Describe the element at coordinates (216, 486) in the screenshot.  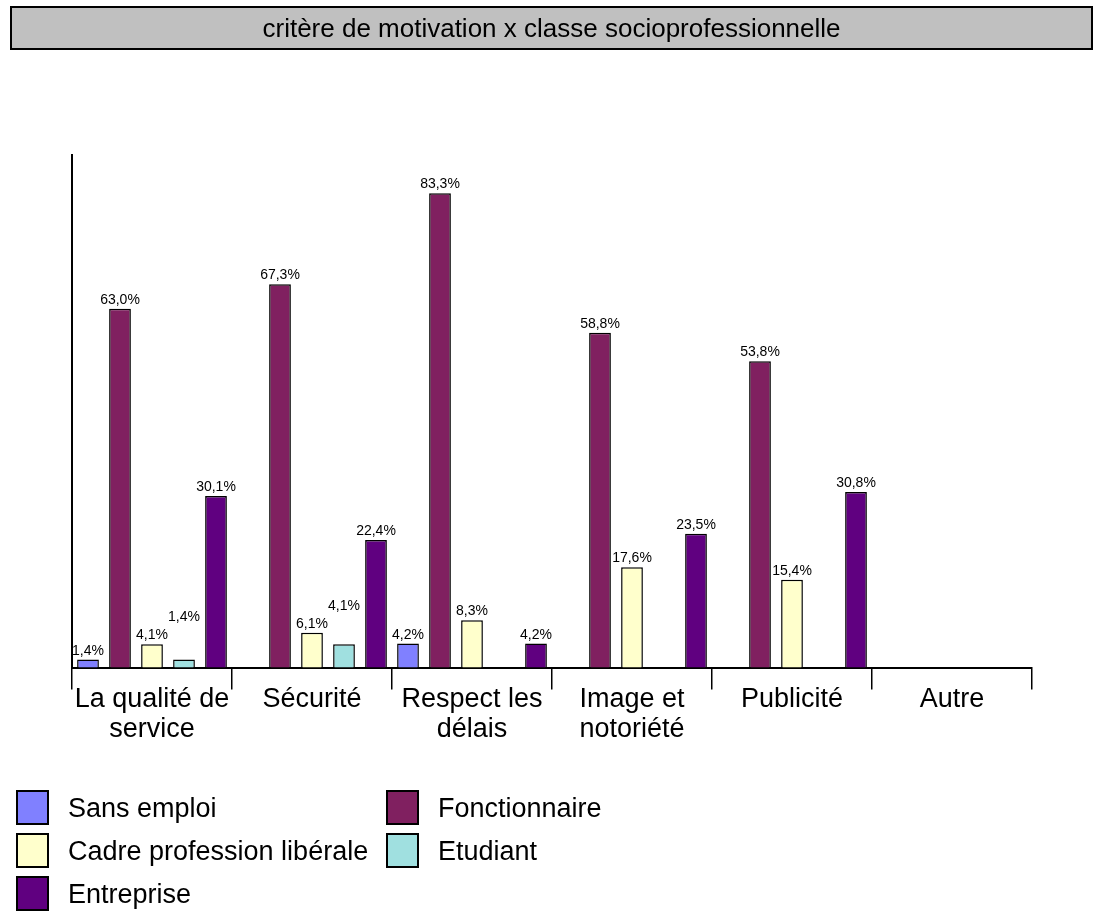
I see `data-label: 30,1%` at that location.